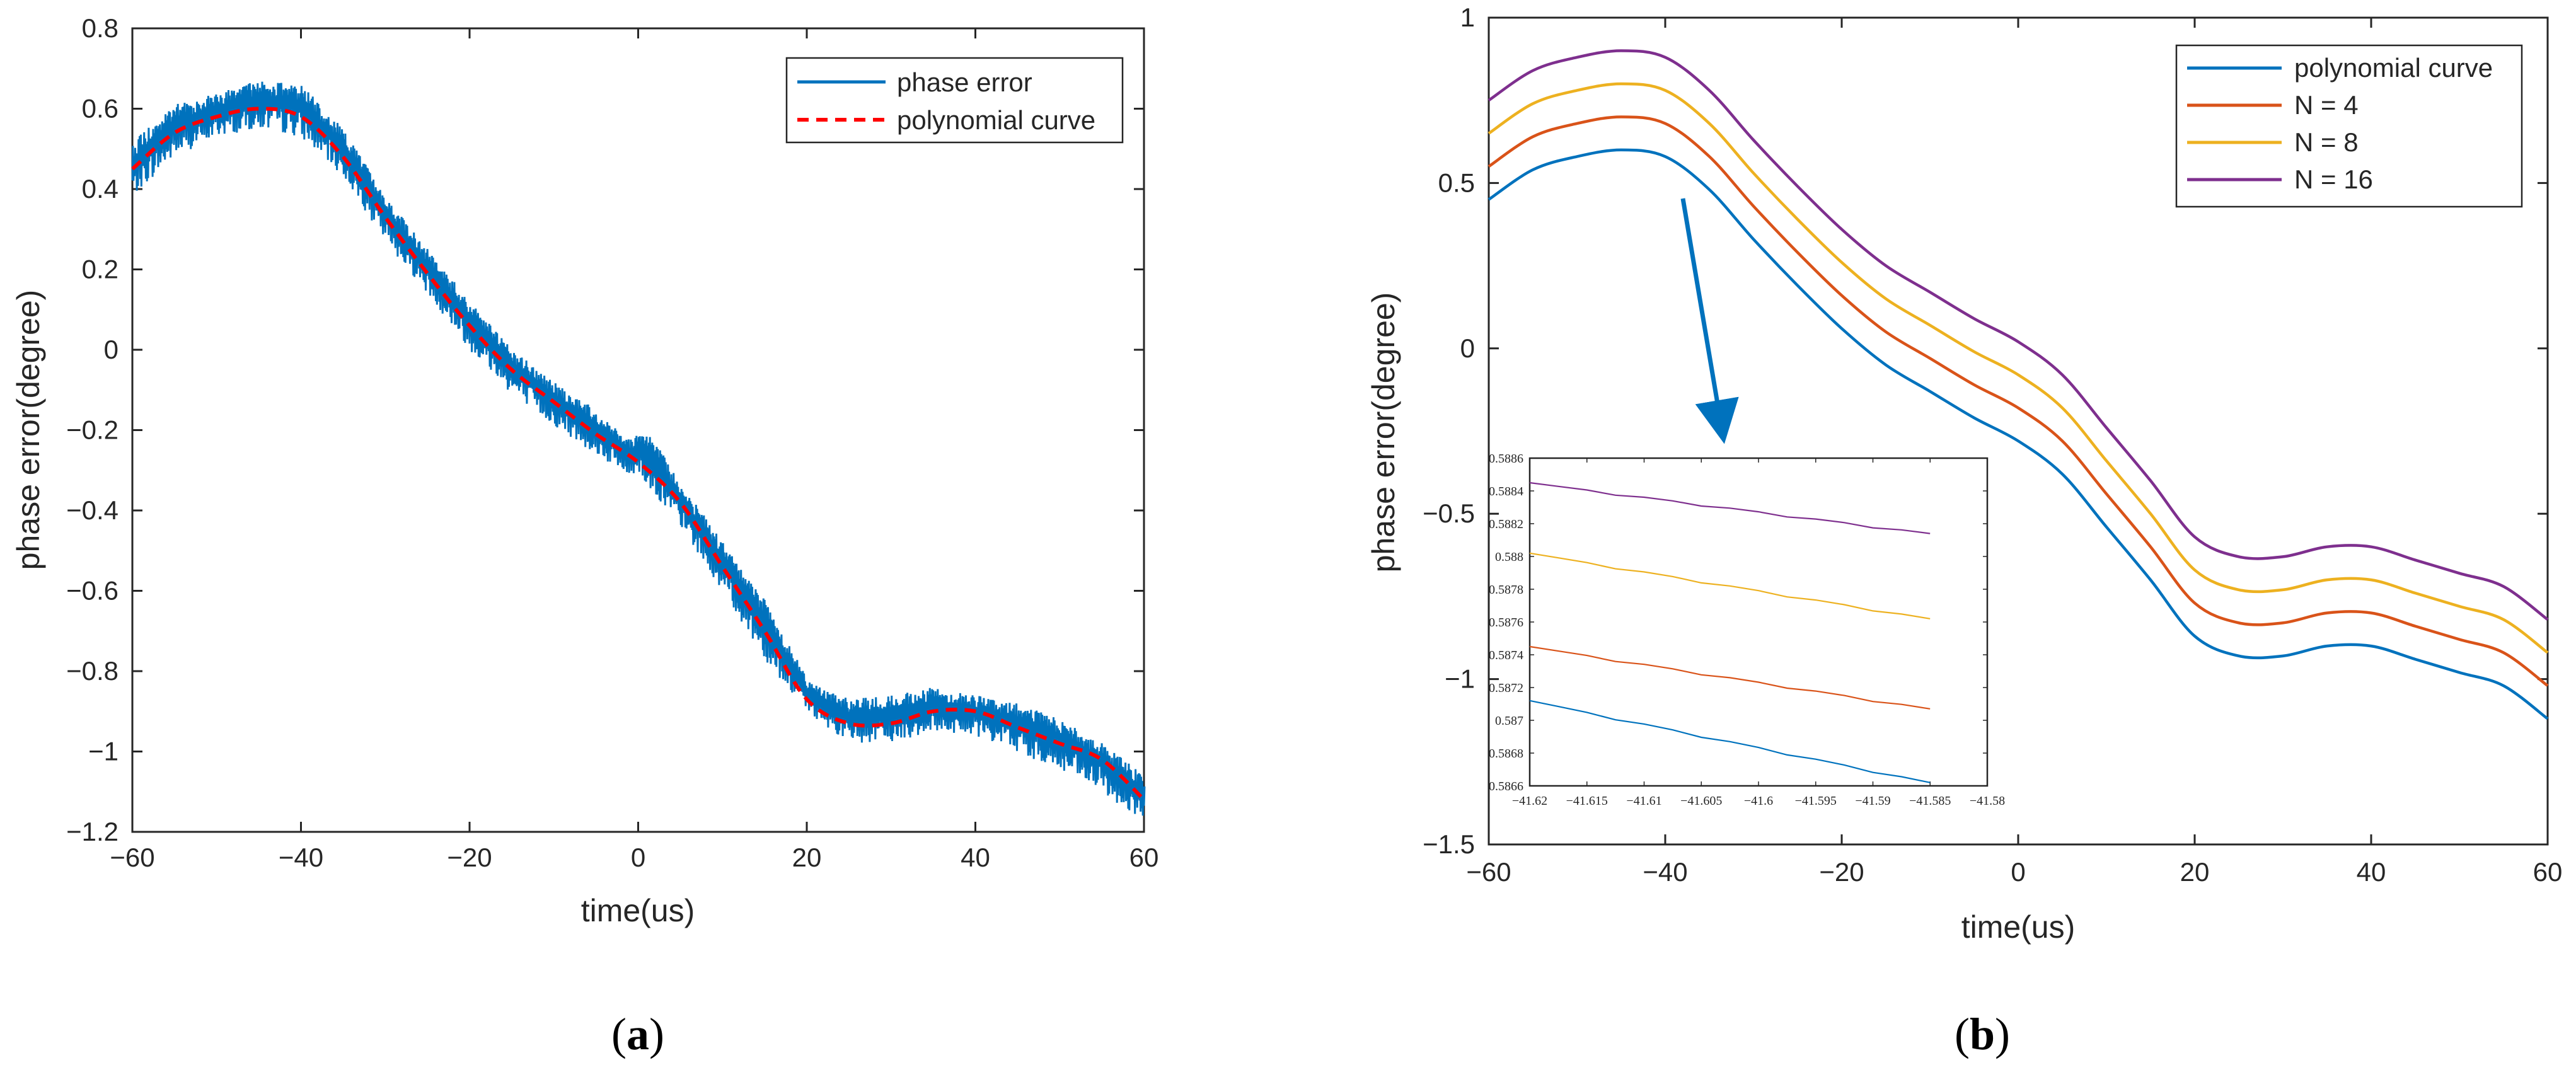  What do you see at coordinates (1384, 432) in the screenshot?
I see `panel-b-y-axis-label: phase error(degree)` at bounding box center [1384, 432].